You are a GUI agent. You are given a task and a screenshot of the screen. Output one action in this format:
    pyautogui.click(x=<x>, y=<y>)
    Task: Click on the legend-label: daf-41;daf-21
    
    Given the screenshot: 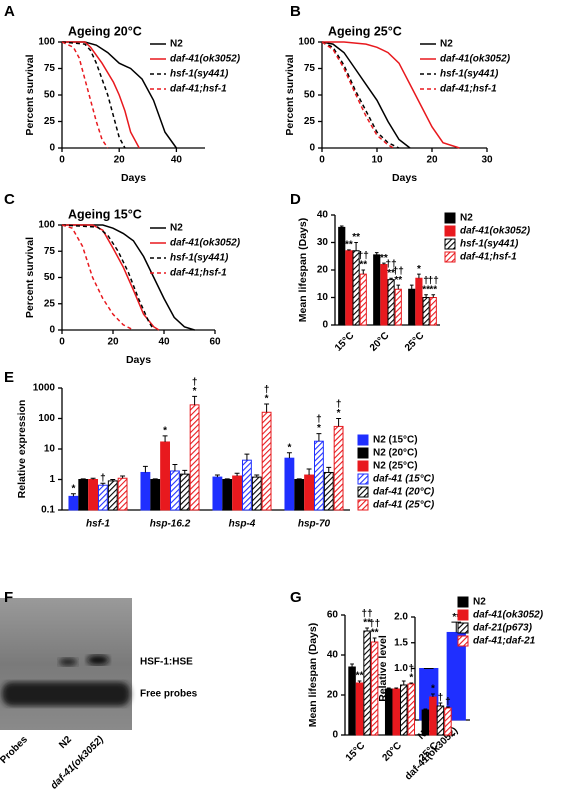 What is the action you would take?
    pyautogui.click(x=504, y=641)
    